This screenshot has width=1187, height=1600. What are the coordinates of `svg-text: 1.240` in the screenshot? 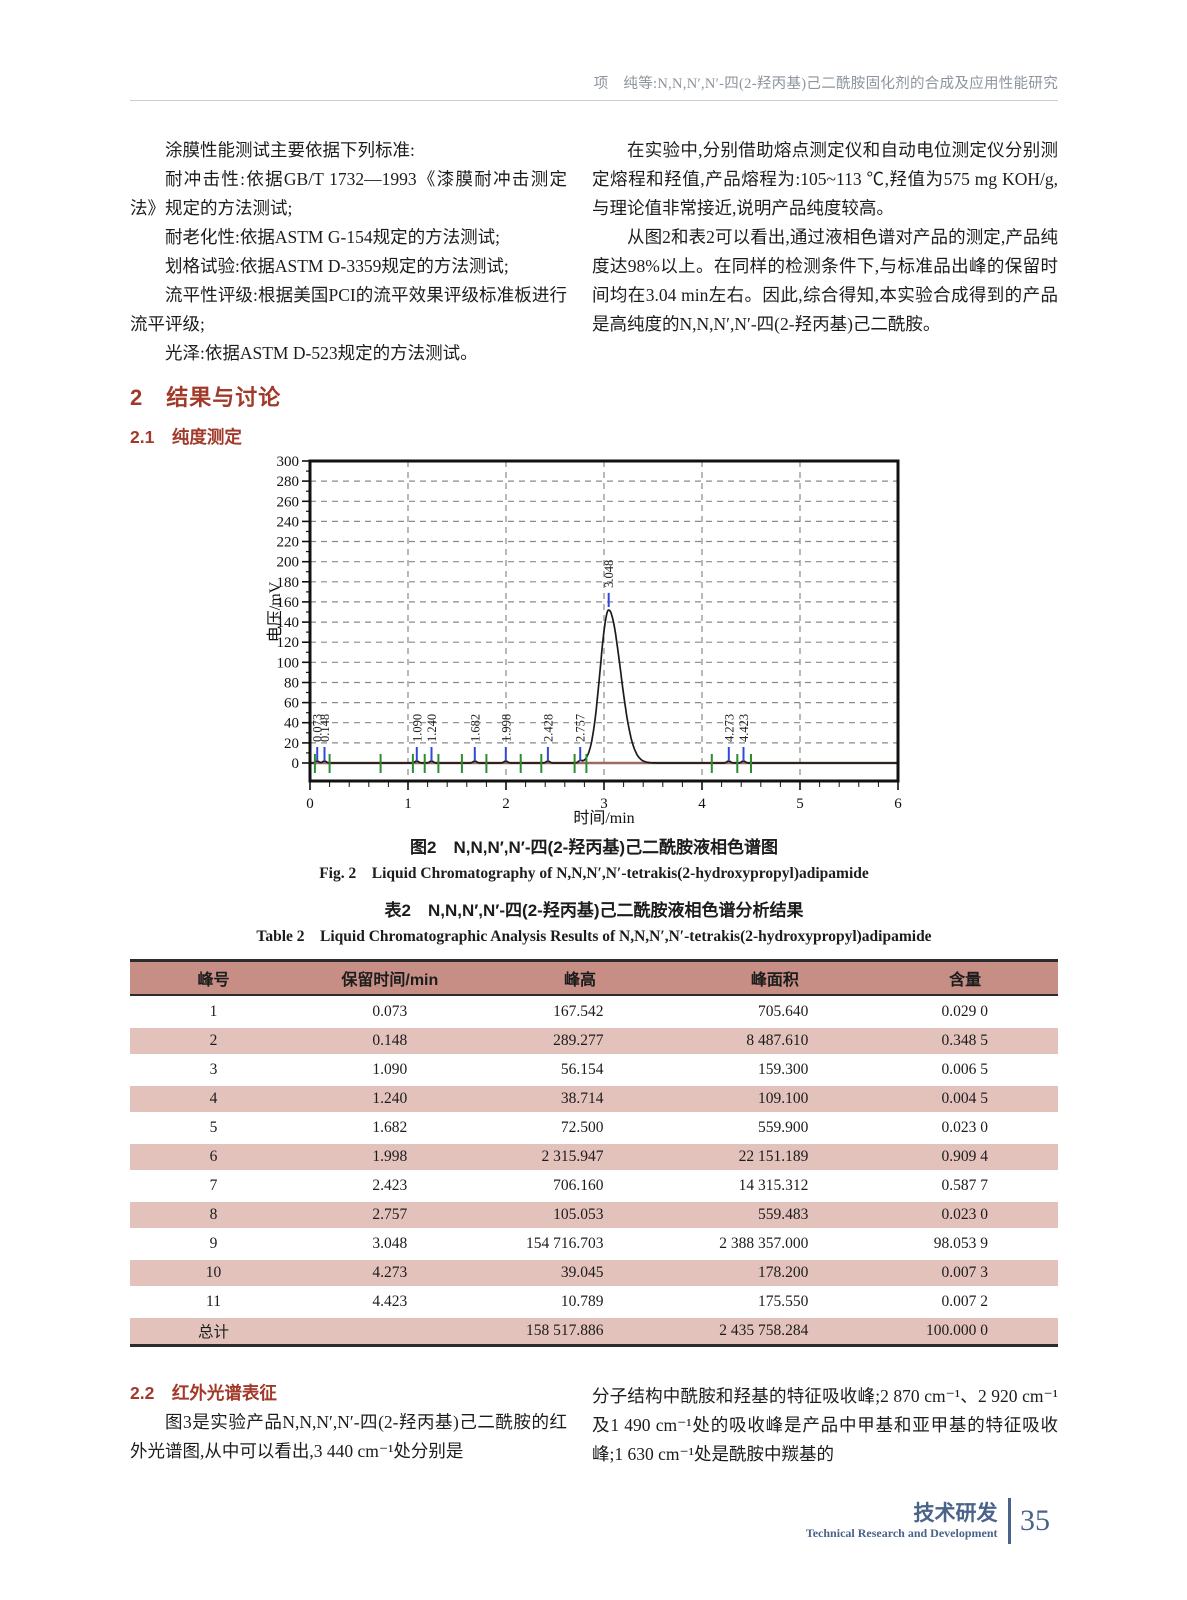 It's located at (432, 728).